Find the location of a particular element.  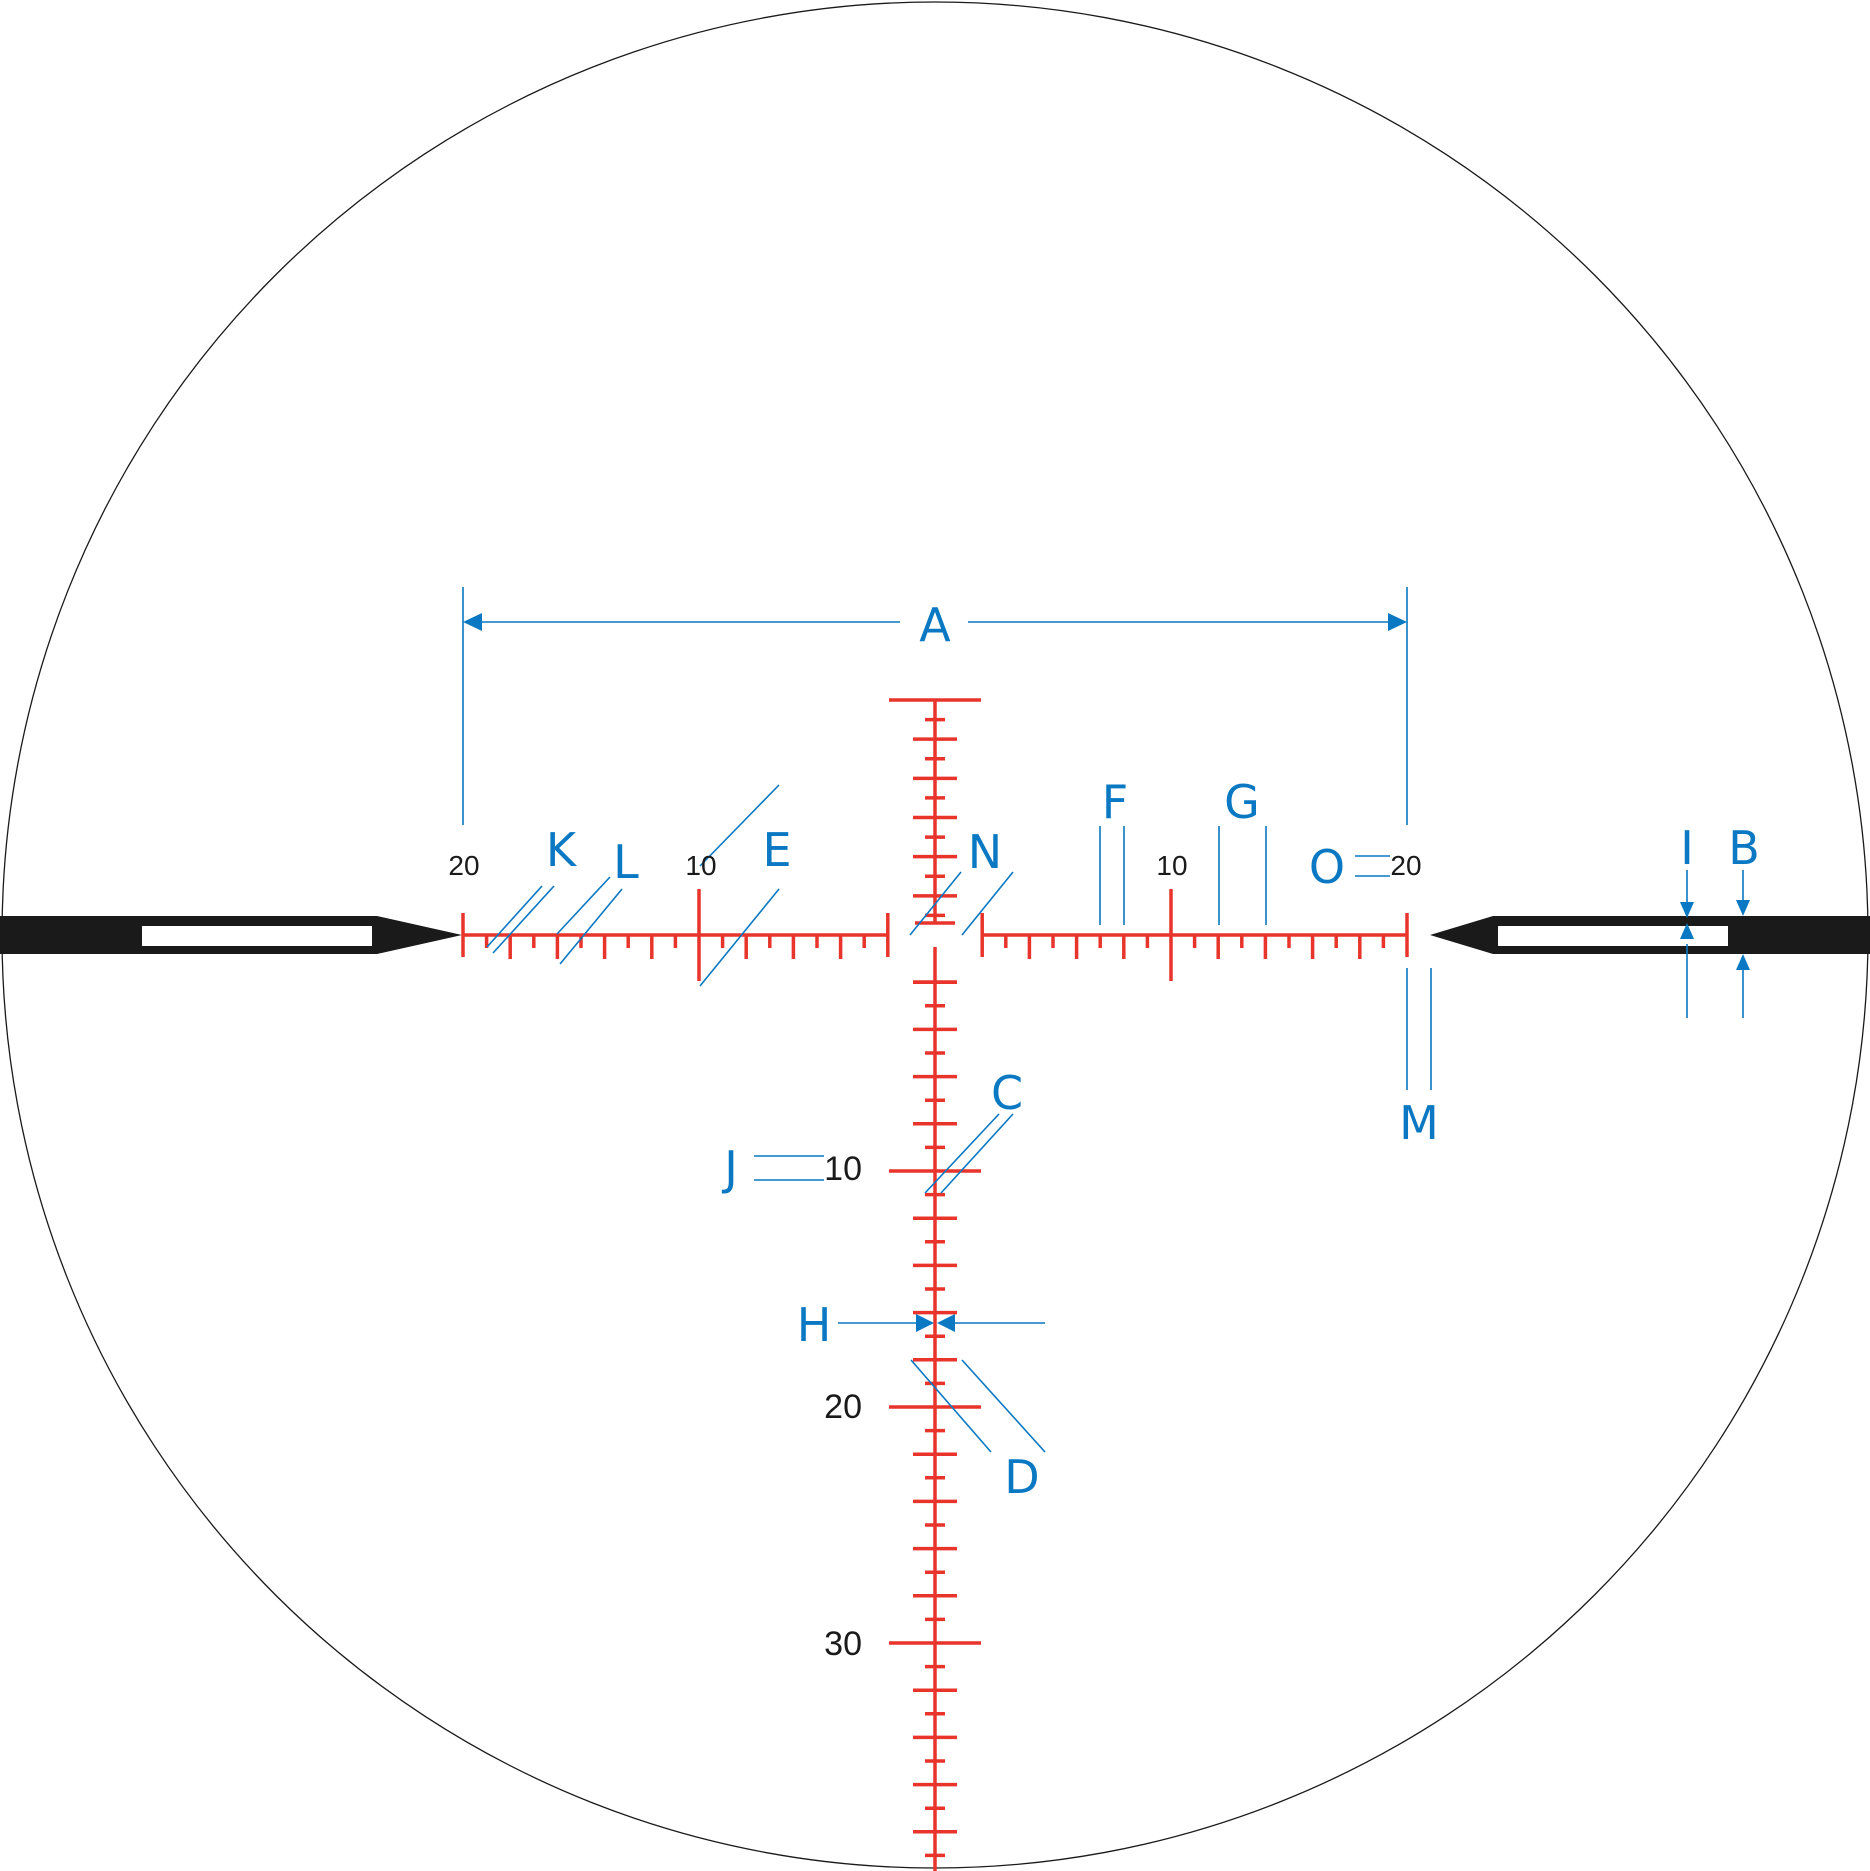

scale-number-down-20: 20 is located at coordinates (843, 1407).